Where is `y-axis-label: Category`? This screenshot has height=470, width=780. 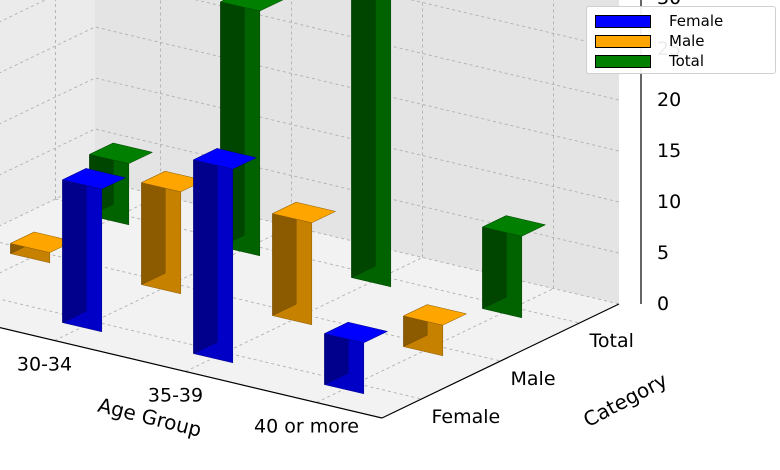 y-axis-label: Category is located at coordinates (625, 400).